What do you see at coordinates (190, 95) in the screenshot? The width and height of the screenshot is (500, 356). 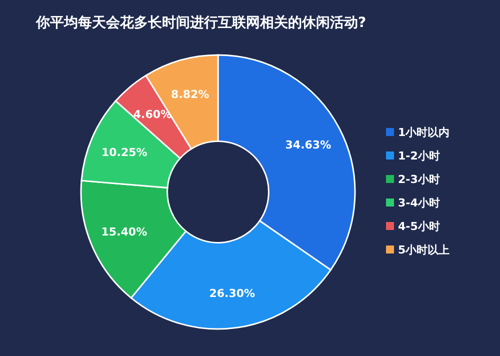 I see `data-label: 8.82%` at bounding box center [190, 95].